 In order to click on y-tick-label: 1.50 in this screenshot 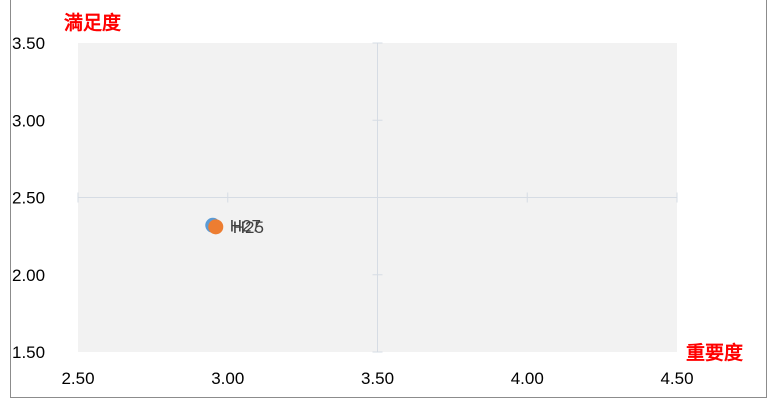, I will do `click(28, 352)`.